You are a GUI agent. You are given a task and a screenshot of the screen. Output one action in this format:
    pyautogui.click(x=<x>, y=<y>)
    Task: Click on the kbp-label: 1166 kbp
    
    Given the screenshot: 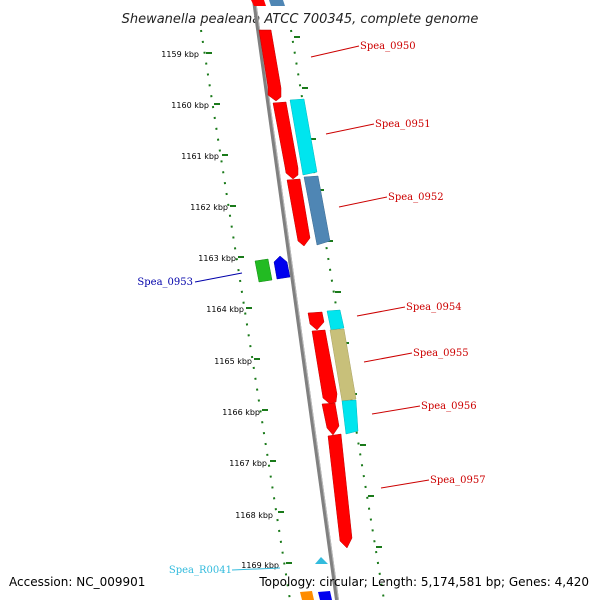 What is the action you would take?
    pyautogui.click(x=241, y=412)
    